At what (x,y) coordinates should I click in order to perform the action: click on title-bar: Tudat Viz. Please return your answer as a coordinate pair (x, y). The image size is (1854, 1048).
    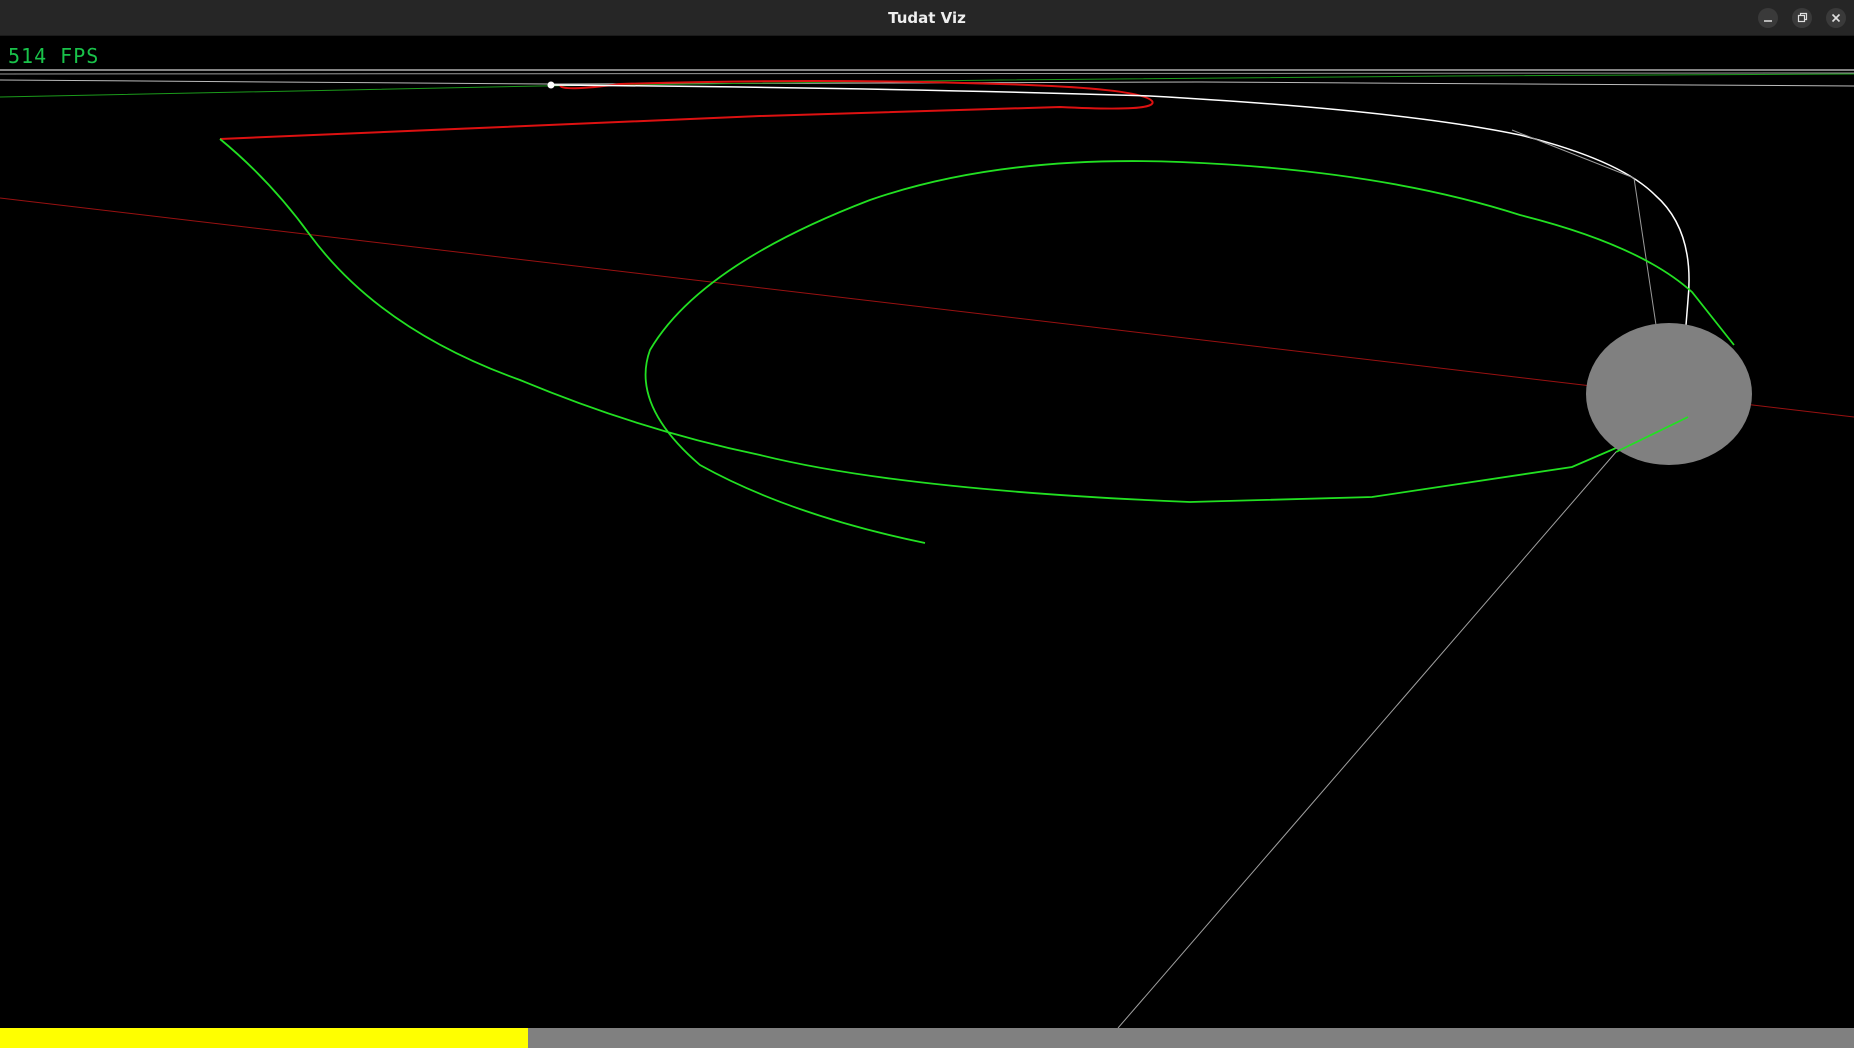
    Looking at the image, I should click on (927, 18).